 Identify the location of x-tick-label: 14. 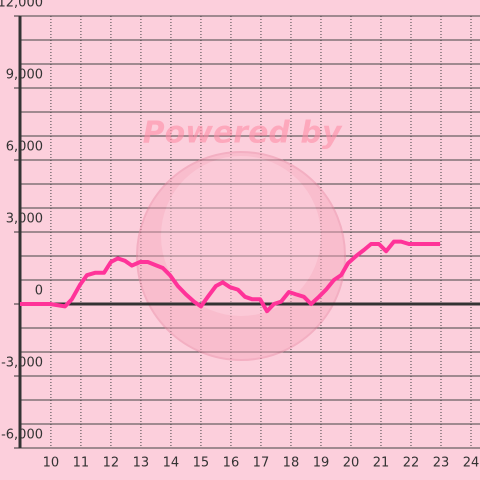
(171, 463).